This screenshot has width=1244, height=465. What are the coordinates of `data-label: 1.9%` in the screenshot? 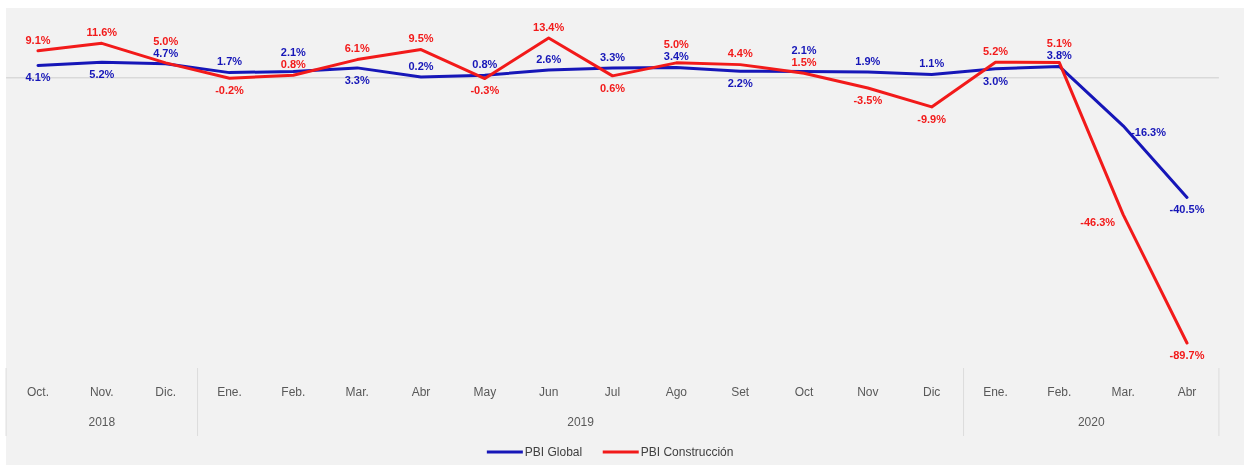 It's located at (868, 60).